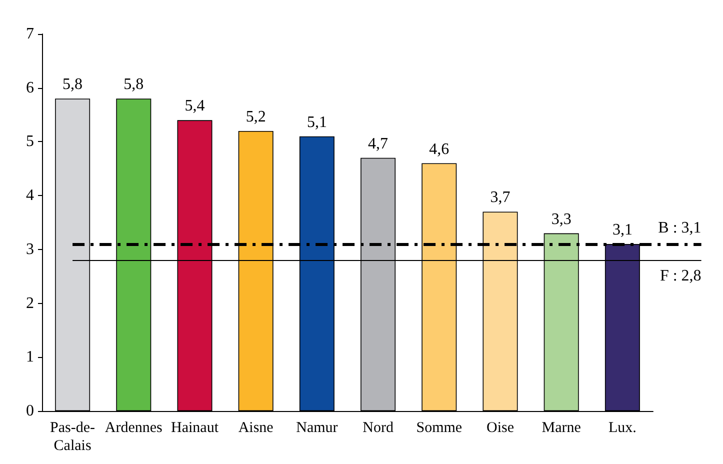  I want to click on y-tick-label: 4, so click(30, 195).